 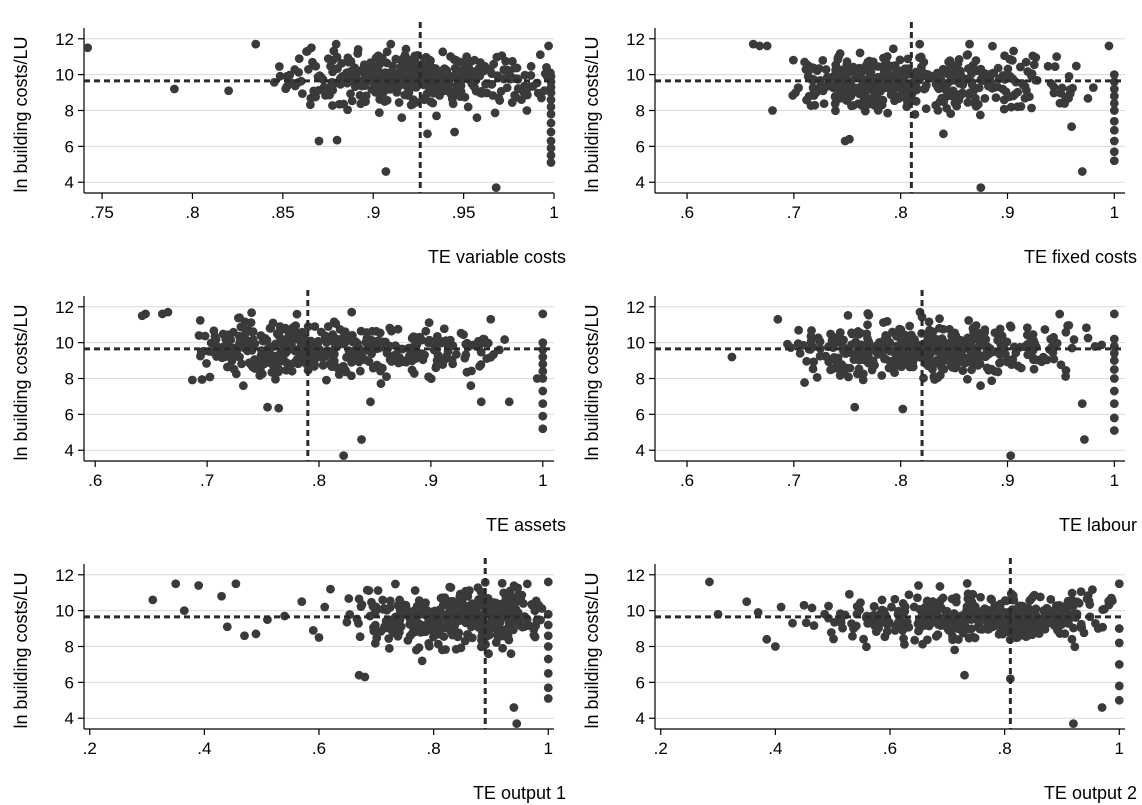 What do you see at coordinates (64, 307) in the screenshot?
I see `y-tick-label: 12` at bounding box center [64, 307].